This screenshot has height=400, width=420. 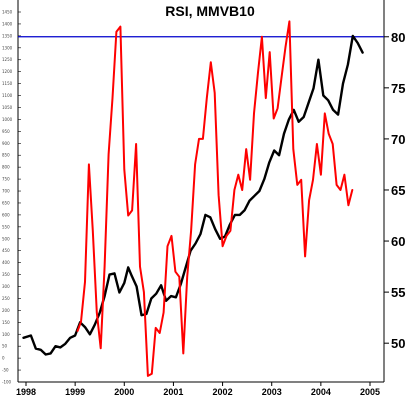 I want to click on left-y-tick-label: 300, so click(x=6, y=286).